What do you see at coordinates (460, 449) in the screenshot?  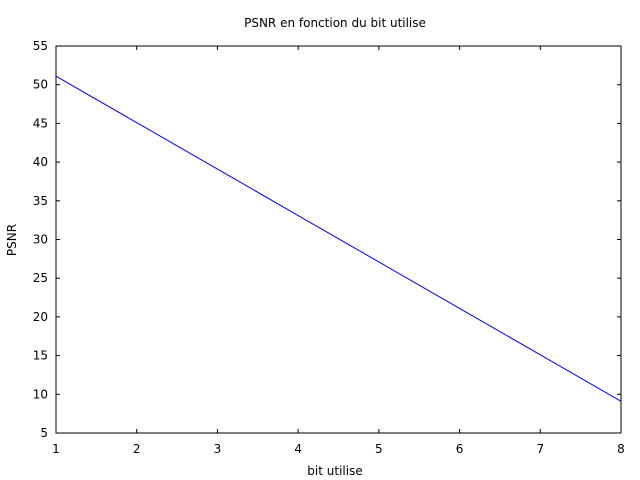 I see `x-tick-label: 6` at bounding box center [460, 449].